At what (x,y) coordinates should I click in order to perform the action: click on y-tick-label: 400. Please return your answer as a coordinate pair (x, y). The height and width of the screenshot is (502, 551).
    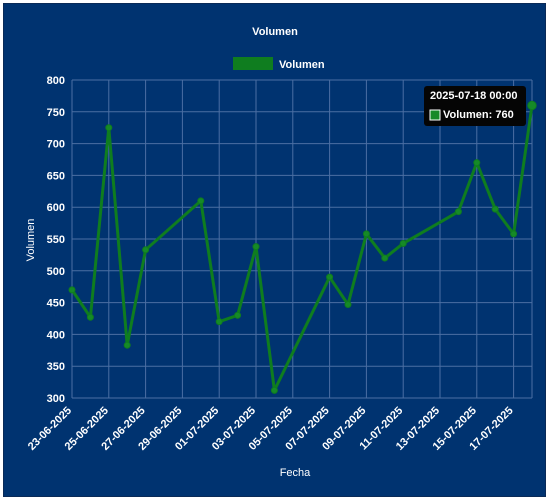
    Looking at the image, I should click on (56, 335).